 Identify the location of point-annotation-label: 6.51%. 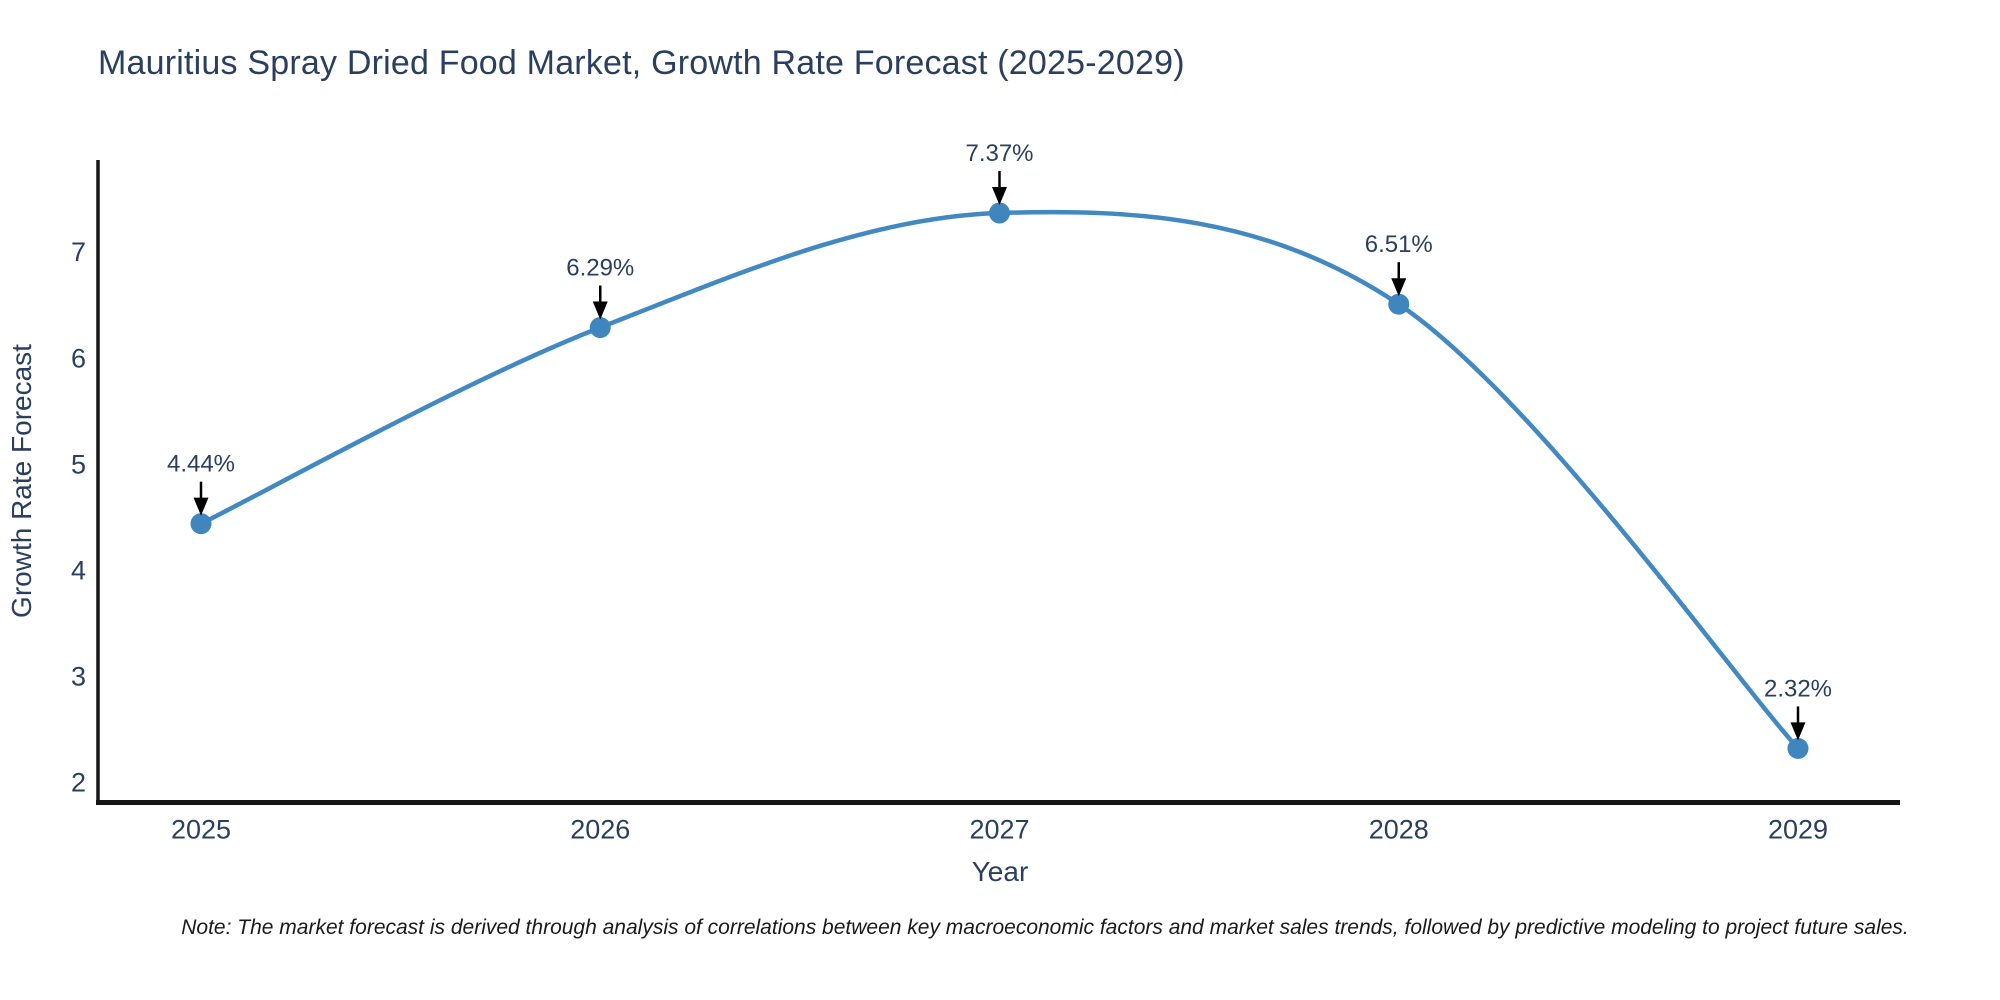
(1399, 244).